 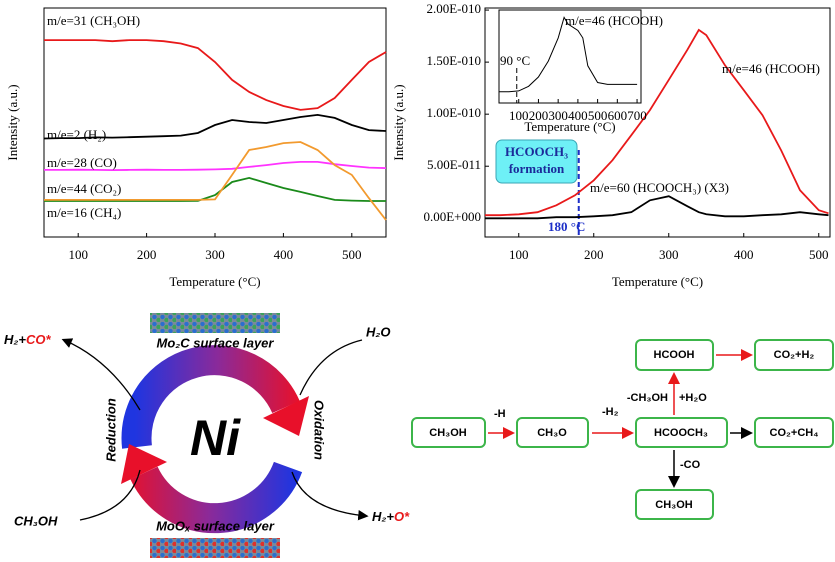 What do you see at coordinates (647, 398) in the screenshot?
I see `edge-label: -CH₃OH` at bounding box center [647, 398].